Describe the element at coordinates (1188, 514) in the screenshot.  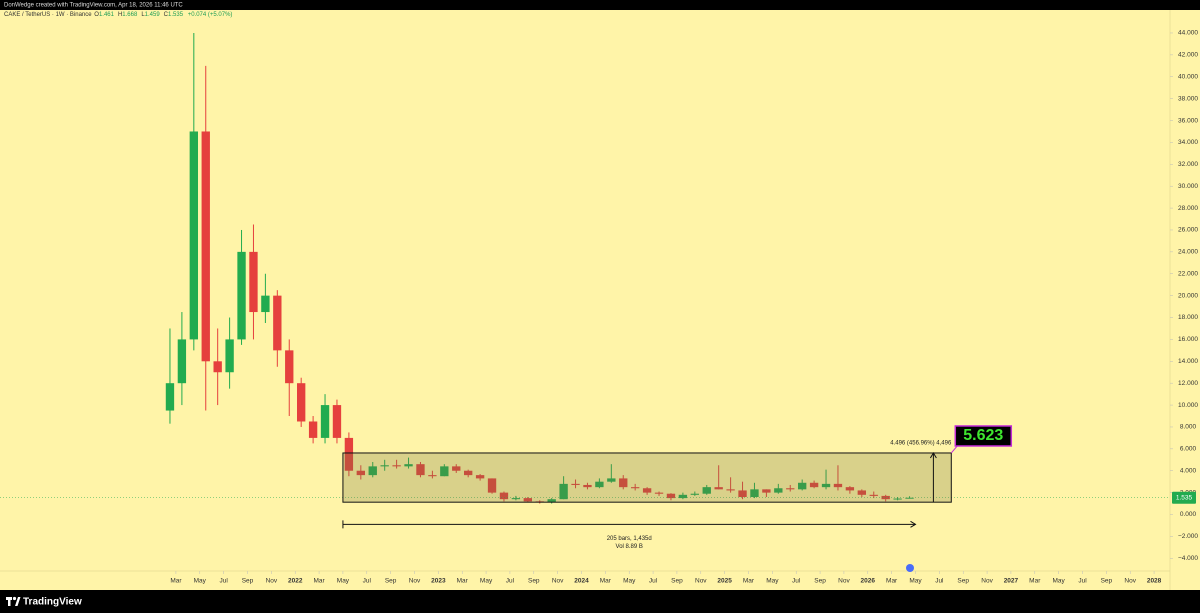
I see `y-tick-label: 0.000` at that location.